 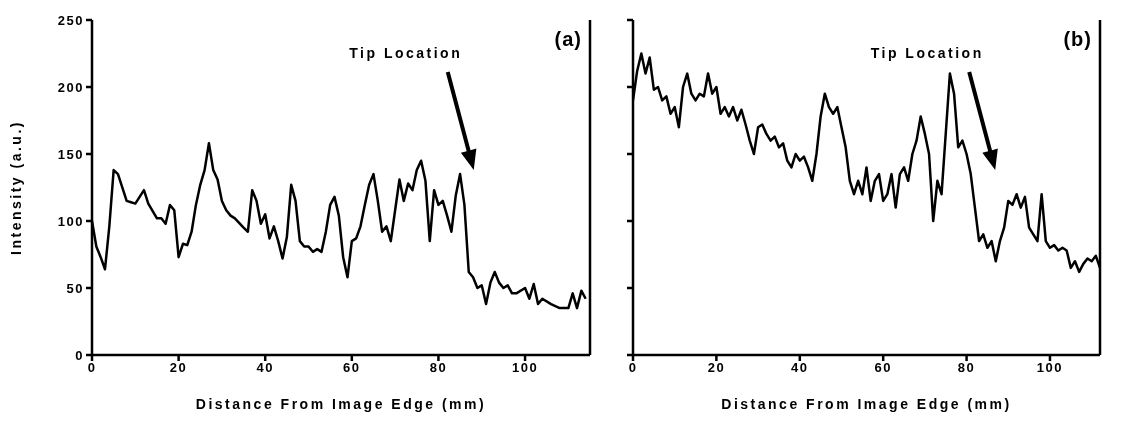 I want to click on y-tick-label: 250, so click(x=70, y=20).